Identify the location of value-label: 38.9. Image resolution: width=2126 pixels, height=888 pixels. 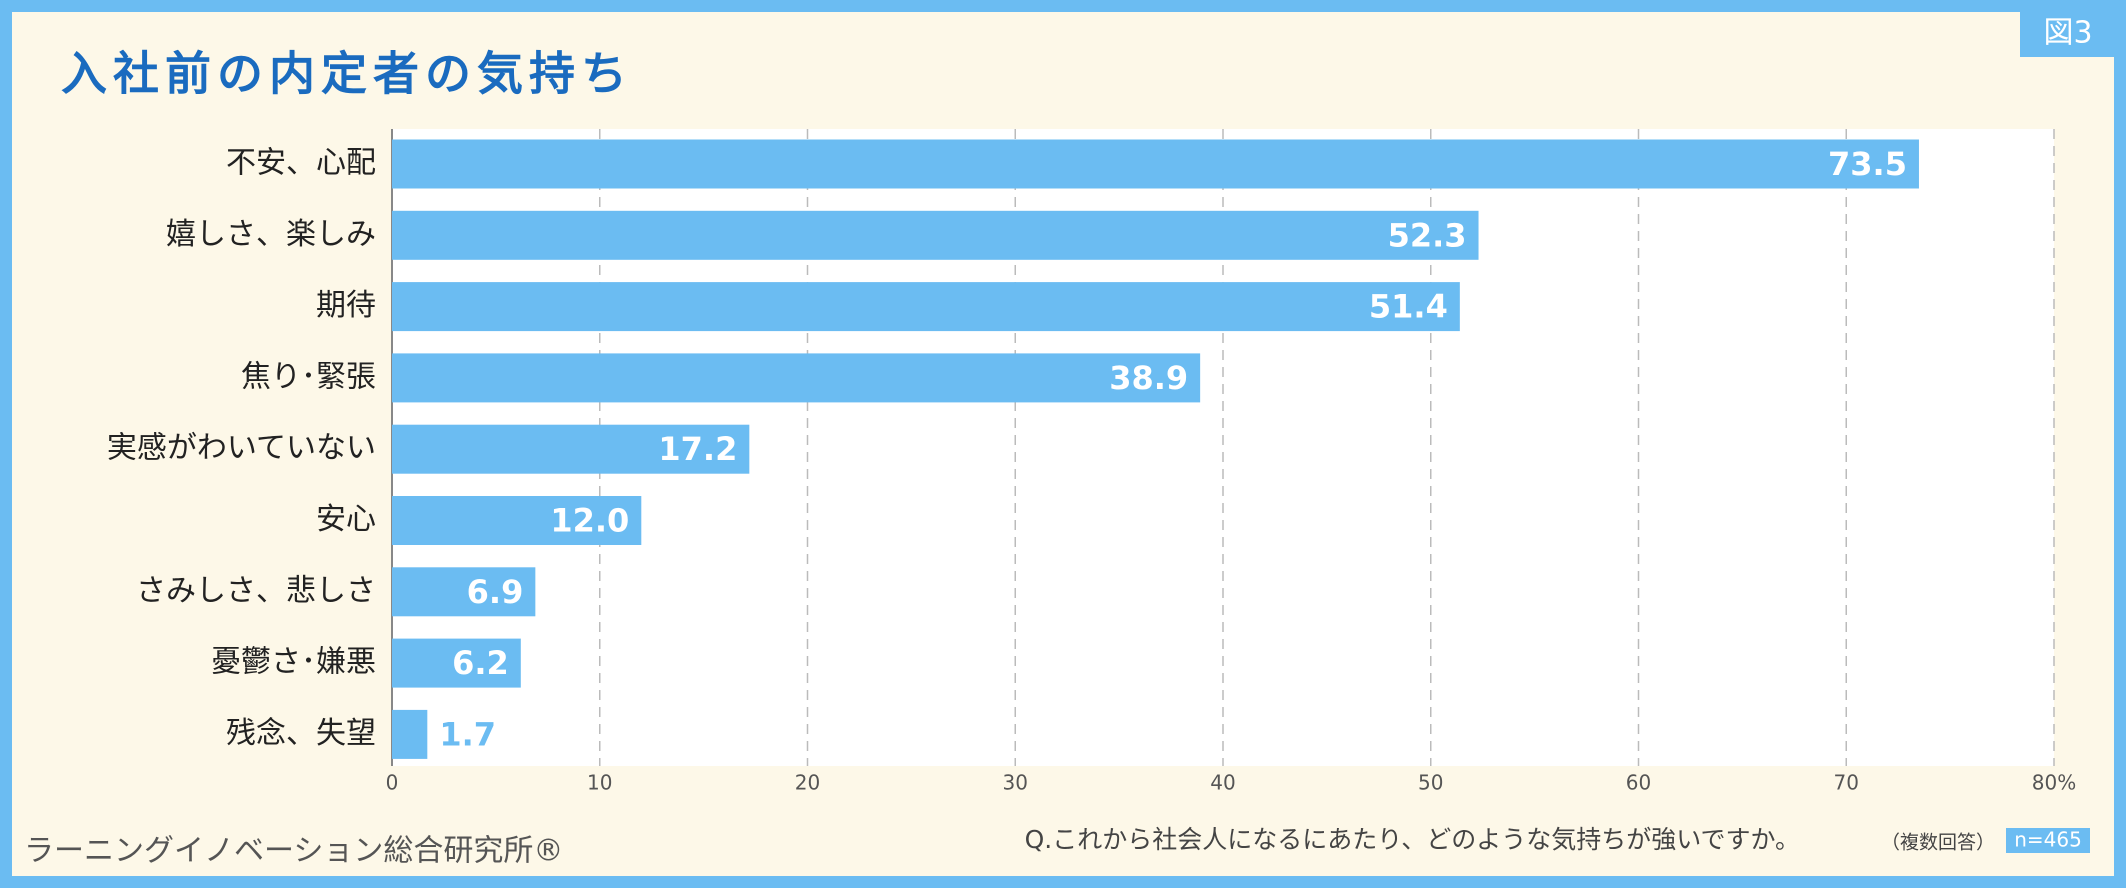
(1148, 378).